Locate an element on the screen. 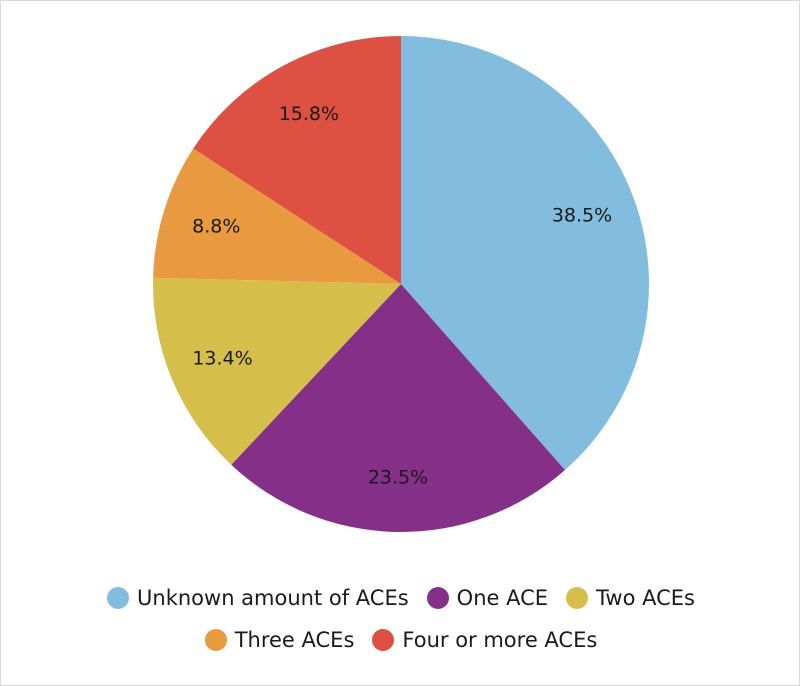 This screenshot has height=686, width=800. slice-percent-label: 38.5% is located at coordinates (582, 216).